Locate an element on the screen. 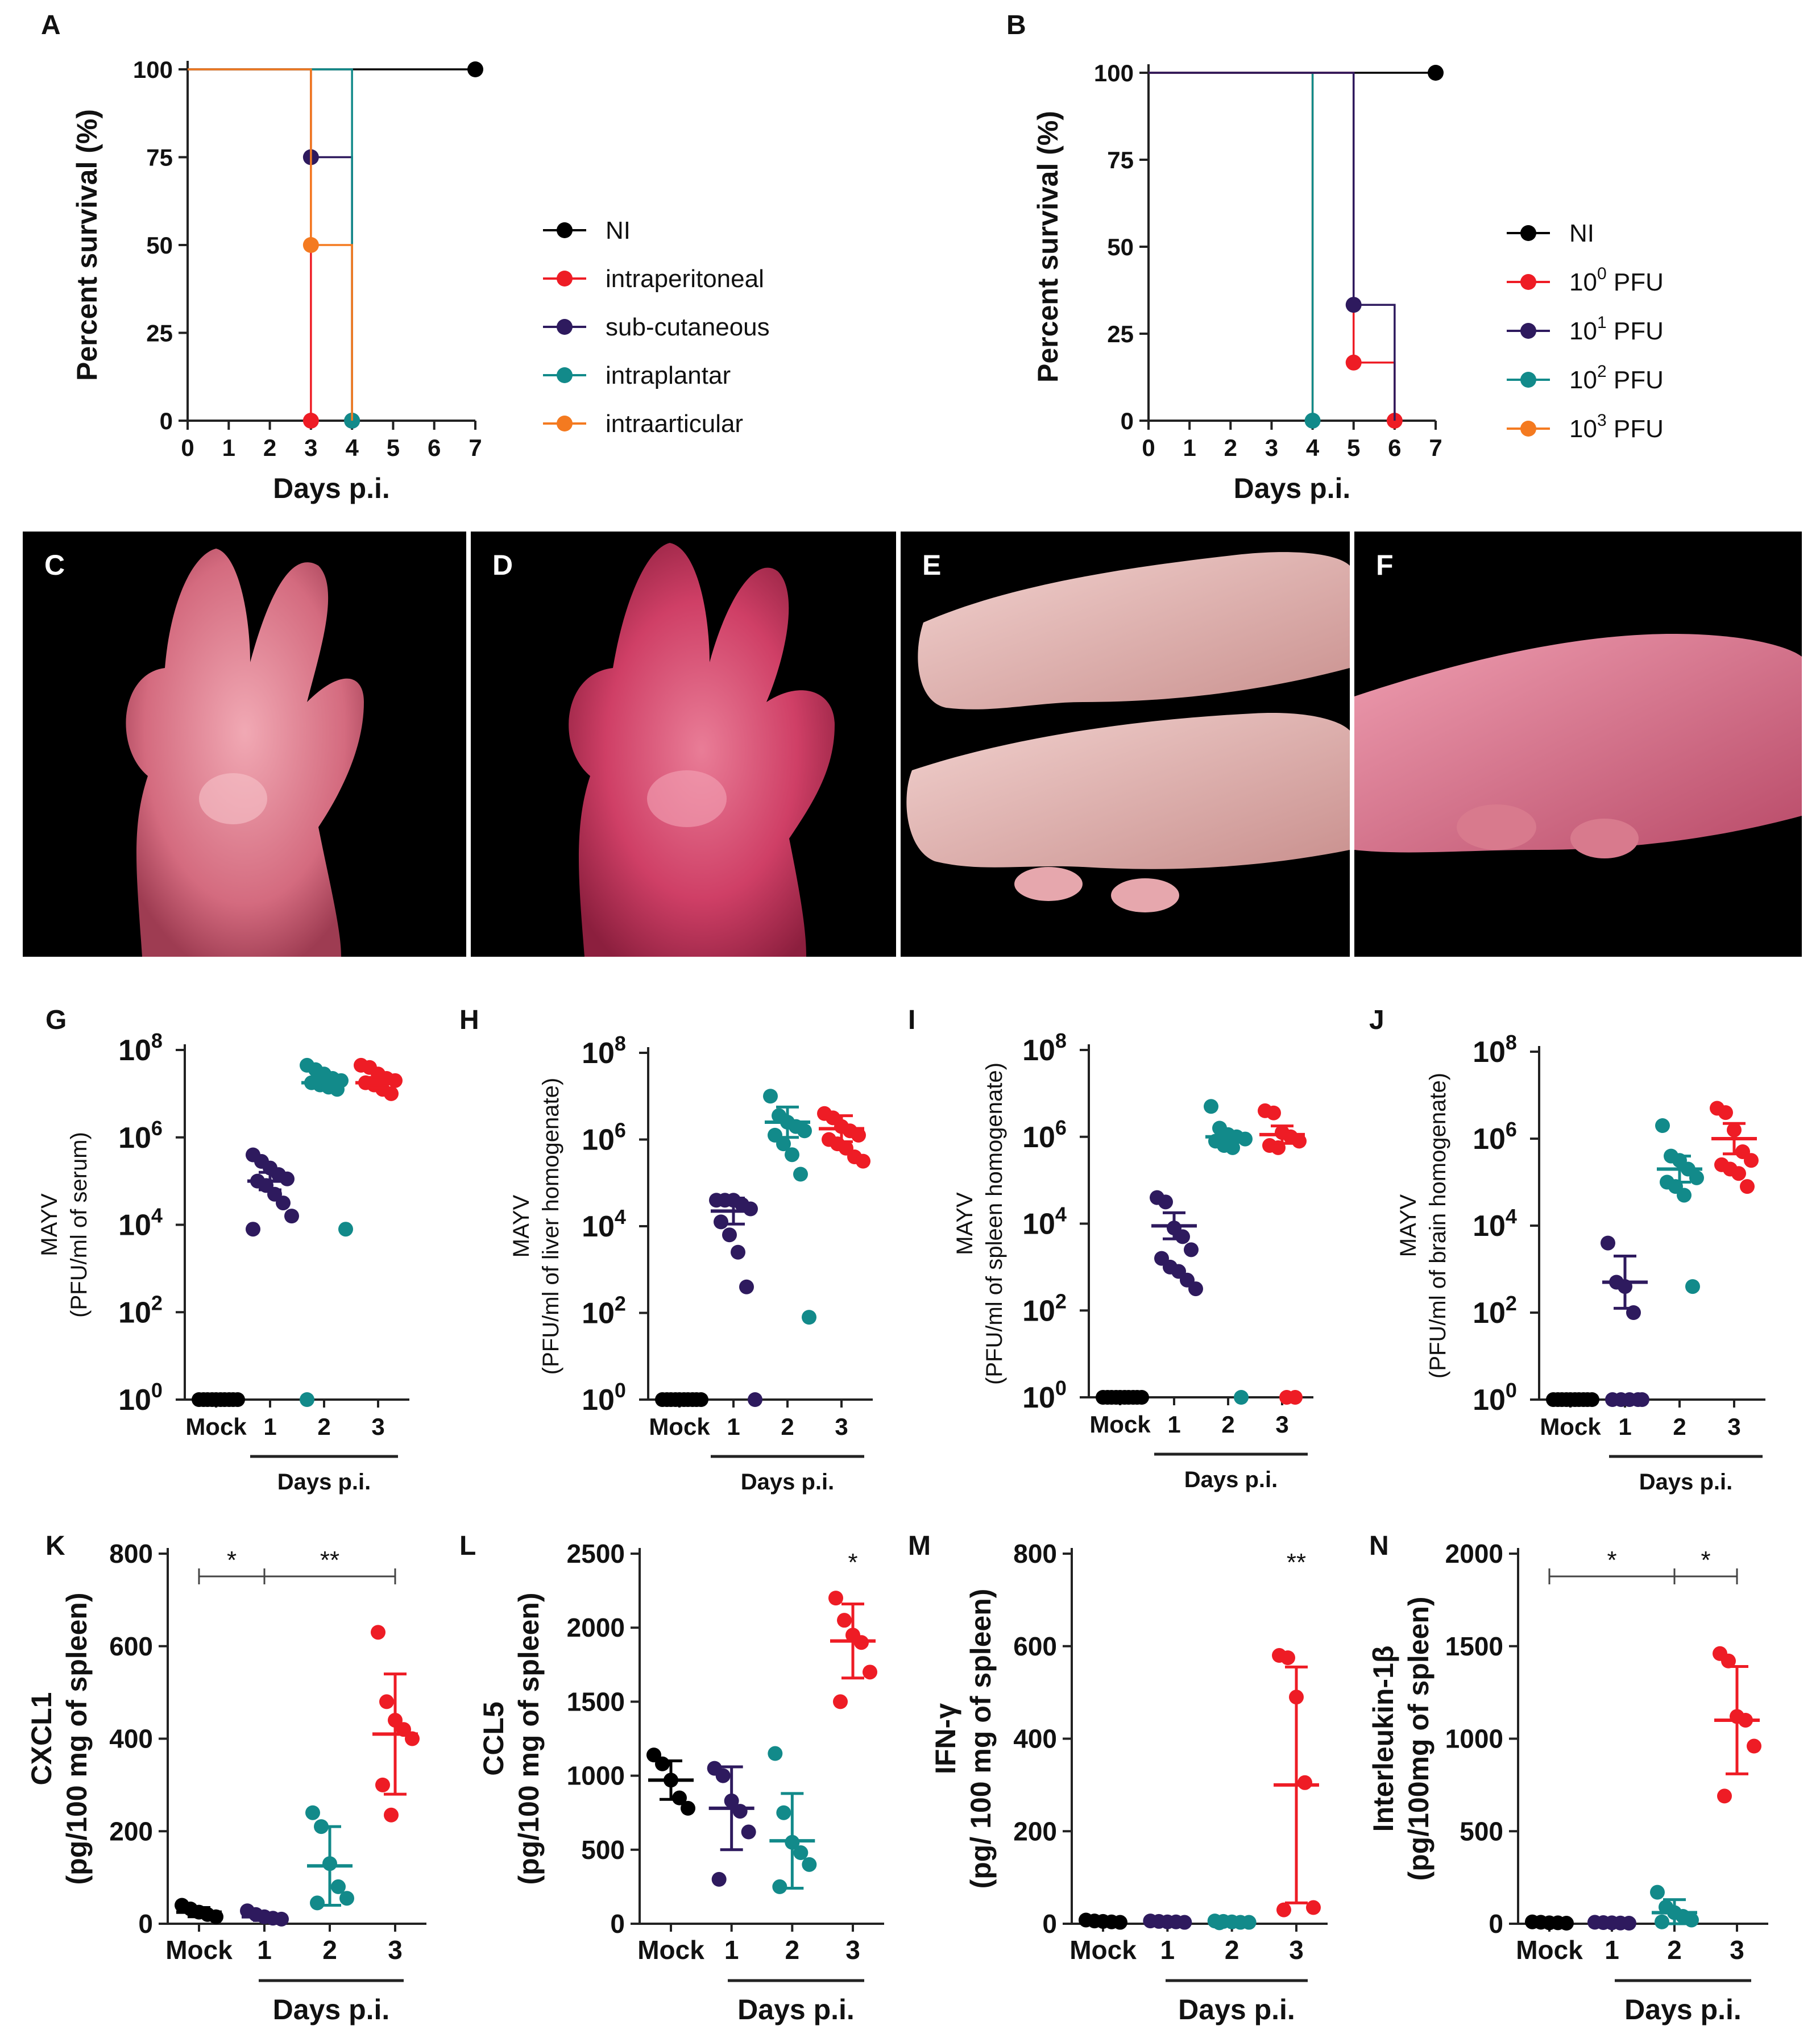 The width and height of the screenshot is (1820, 2038). y-tick-label: 2000 is located at coordinates (596, 1627).